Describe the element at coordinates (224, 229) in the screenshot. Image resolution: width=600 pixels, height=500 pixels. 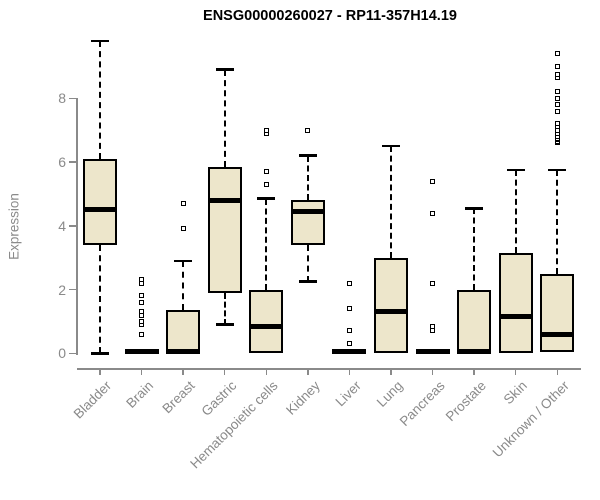
I see `box-gastric` at that location.